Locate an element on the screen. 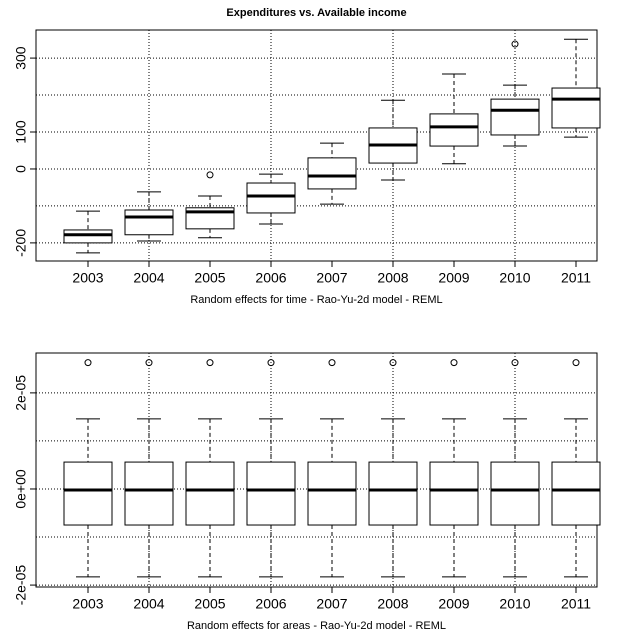 This screenshot has width=631, height=635. y-tick-label: 0 is located at coordinates (21, 169).